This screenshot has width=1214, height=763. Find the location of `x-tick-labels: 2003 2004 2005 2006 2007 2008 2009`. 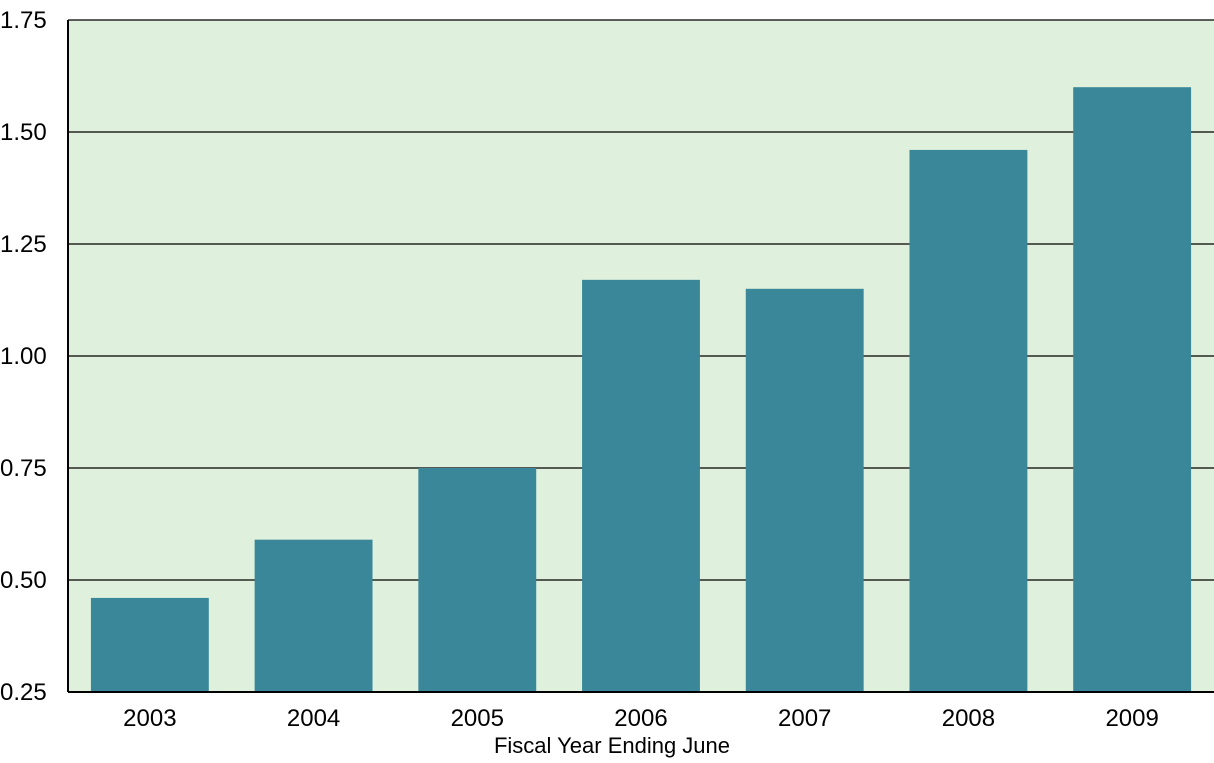

x-tick-labels: 2003 2004 2005 2006 2007 2008 2009 is located at coordinates (641, 718).